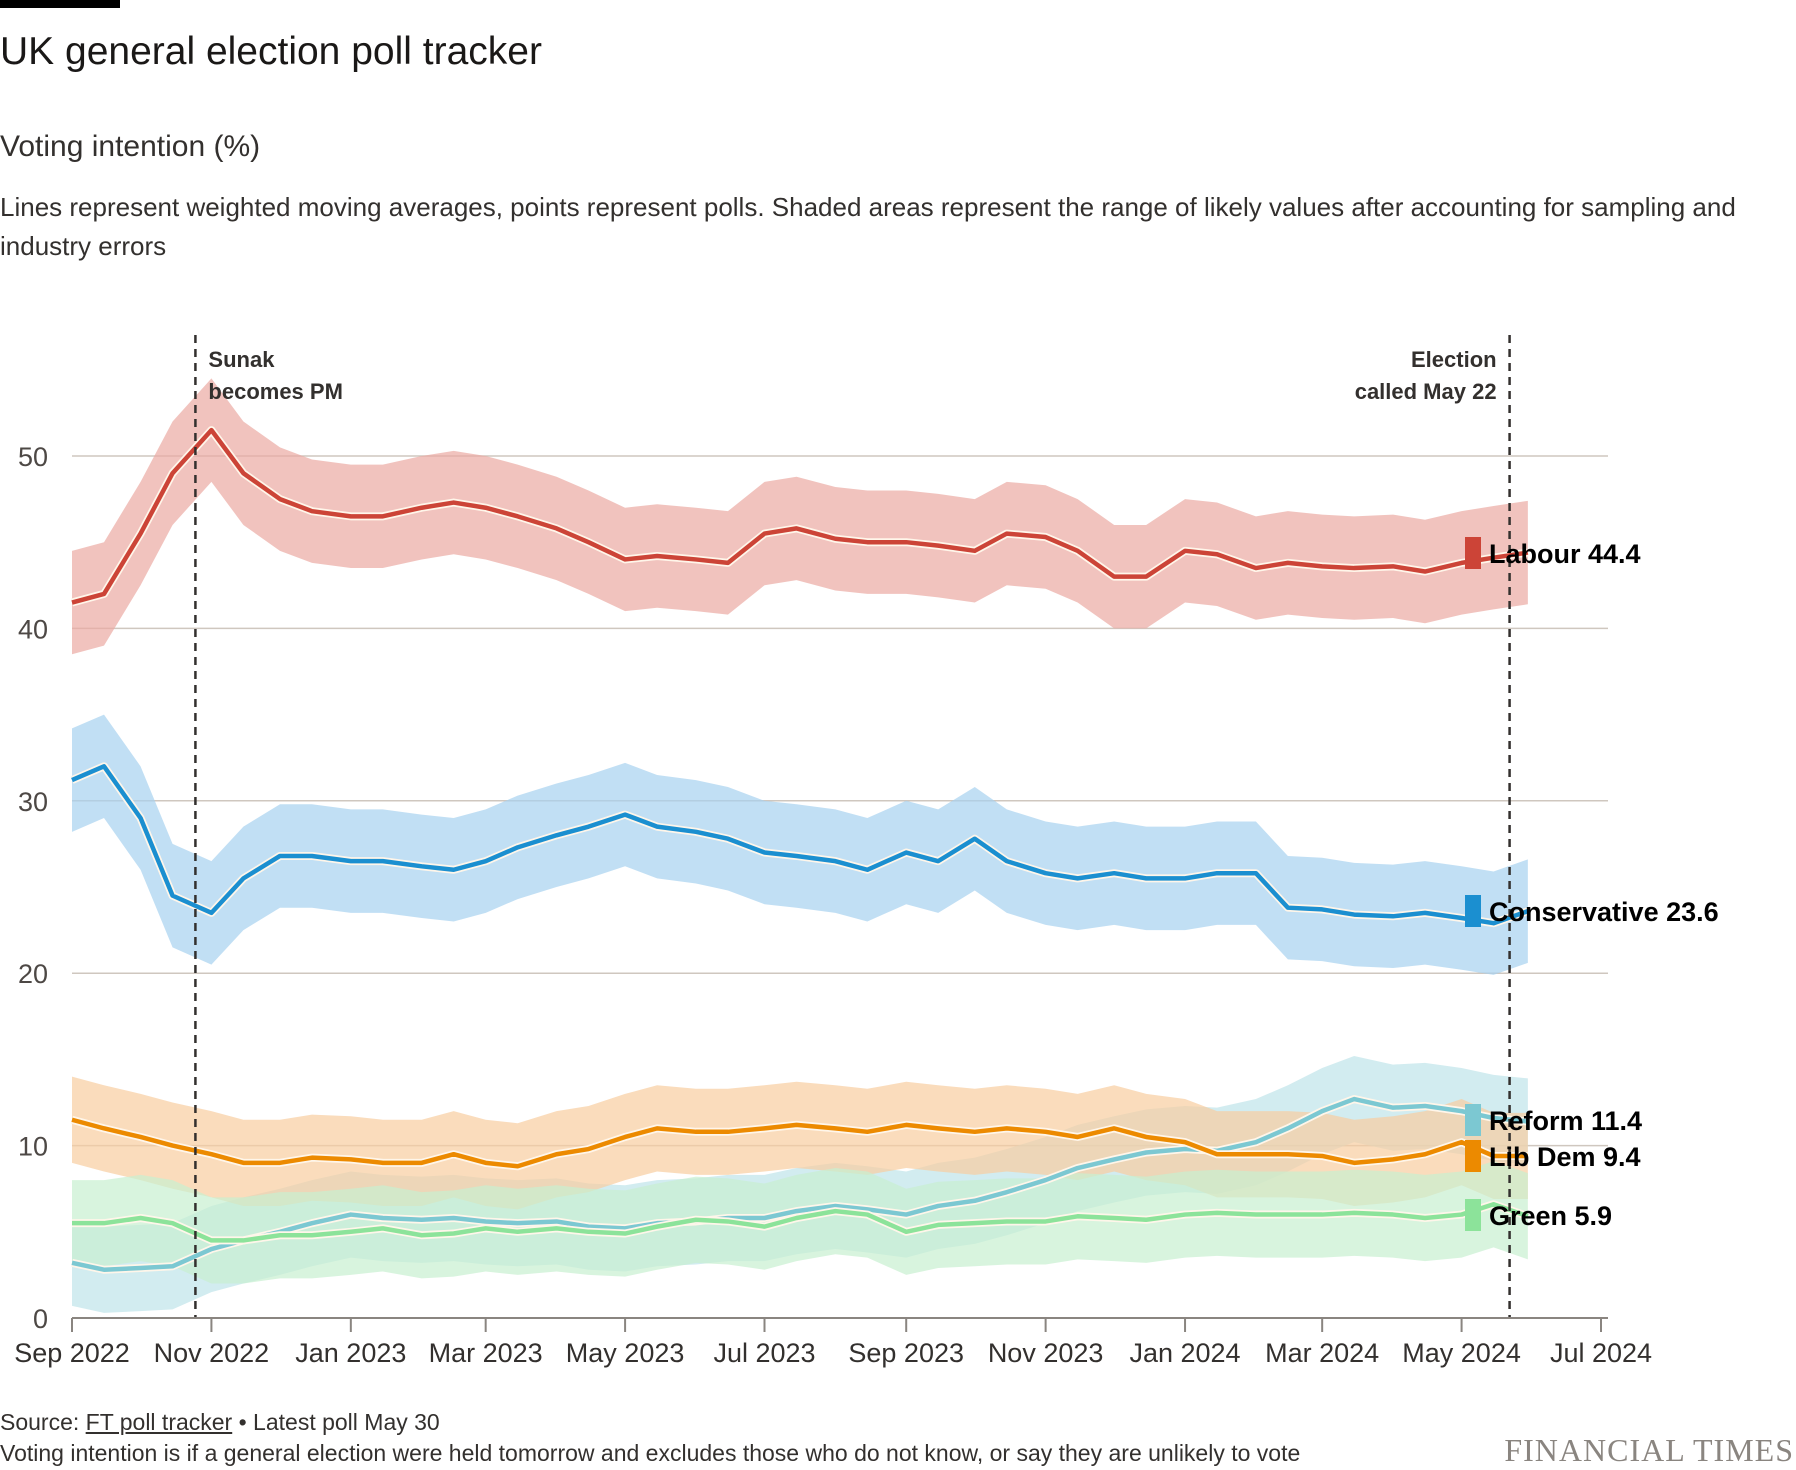 This screenshot has width=1796, height=1470. What do you see at coordinates (275, 391) in the screenshot?
I see `annotation-text: becomes PM` at bounding box center [275, 391].